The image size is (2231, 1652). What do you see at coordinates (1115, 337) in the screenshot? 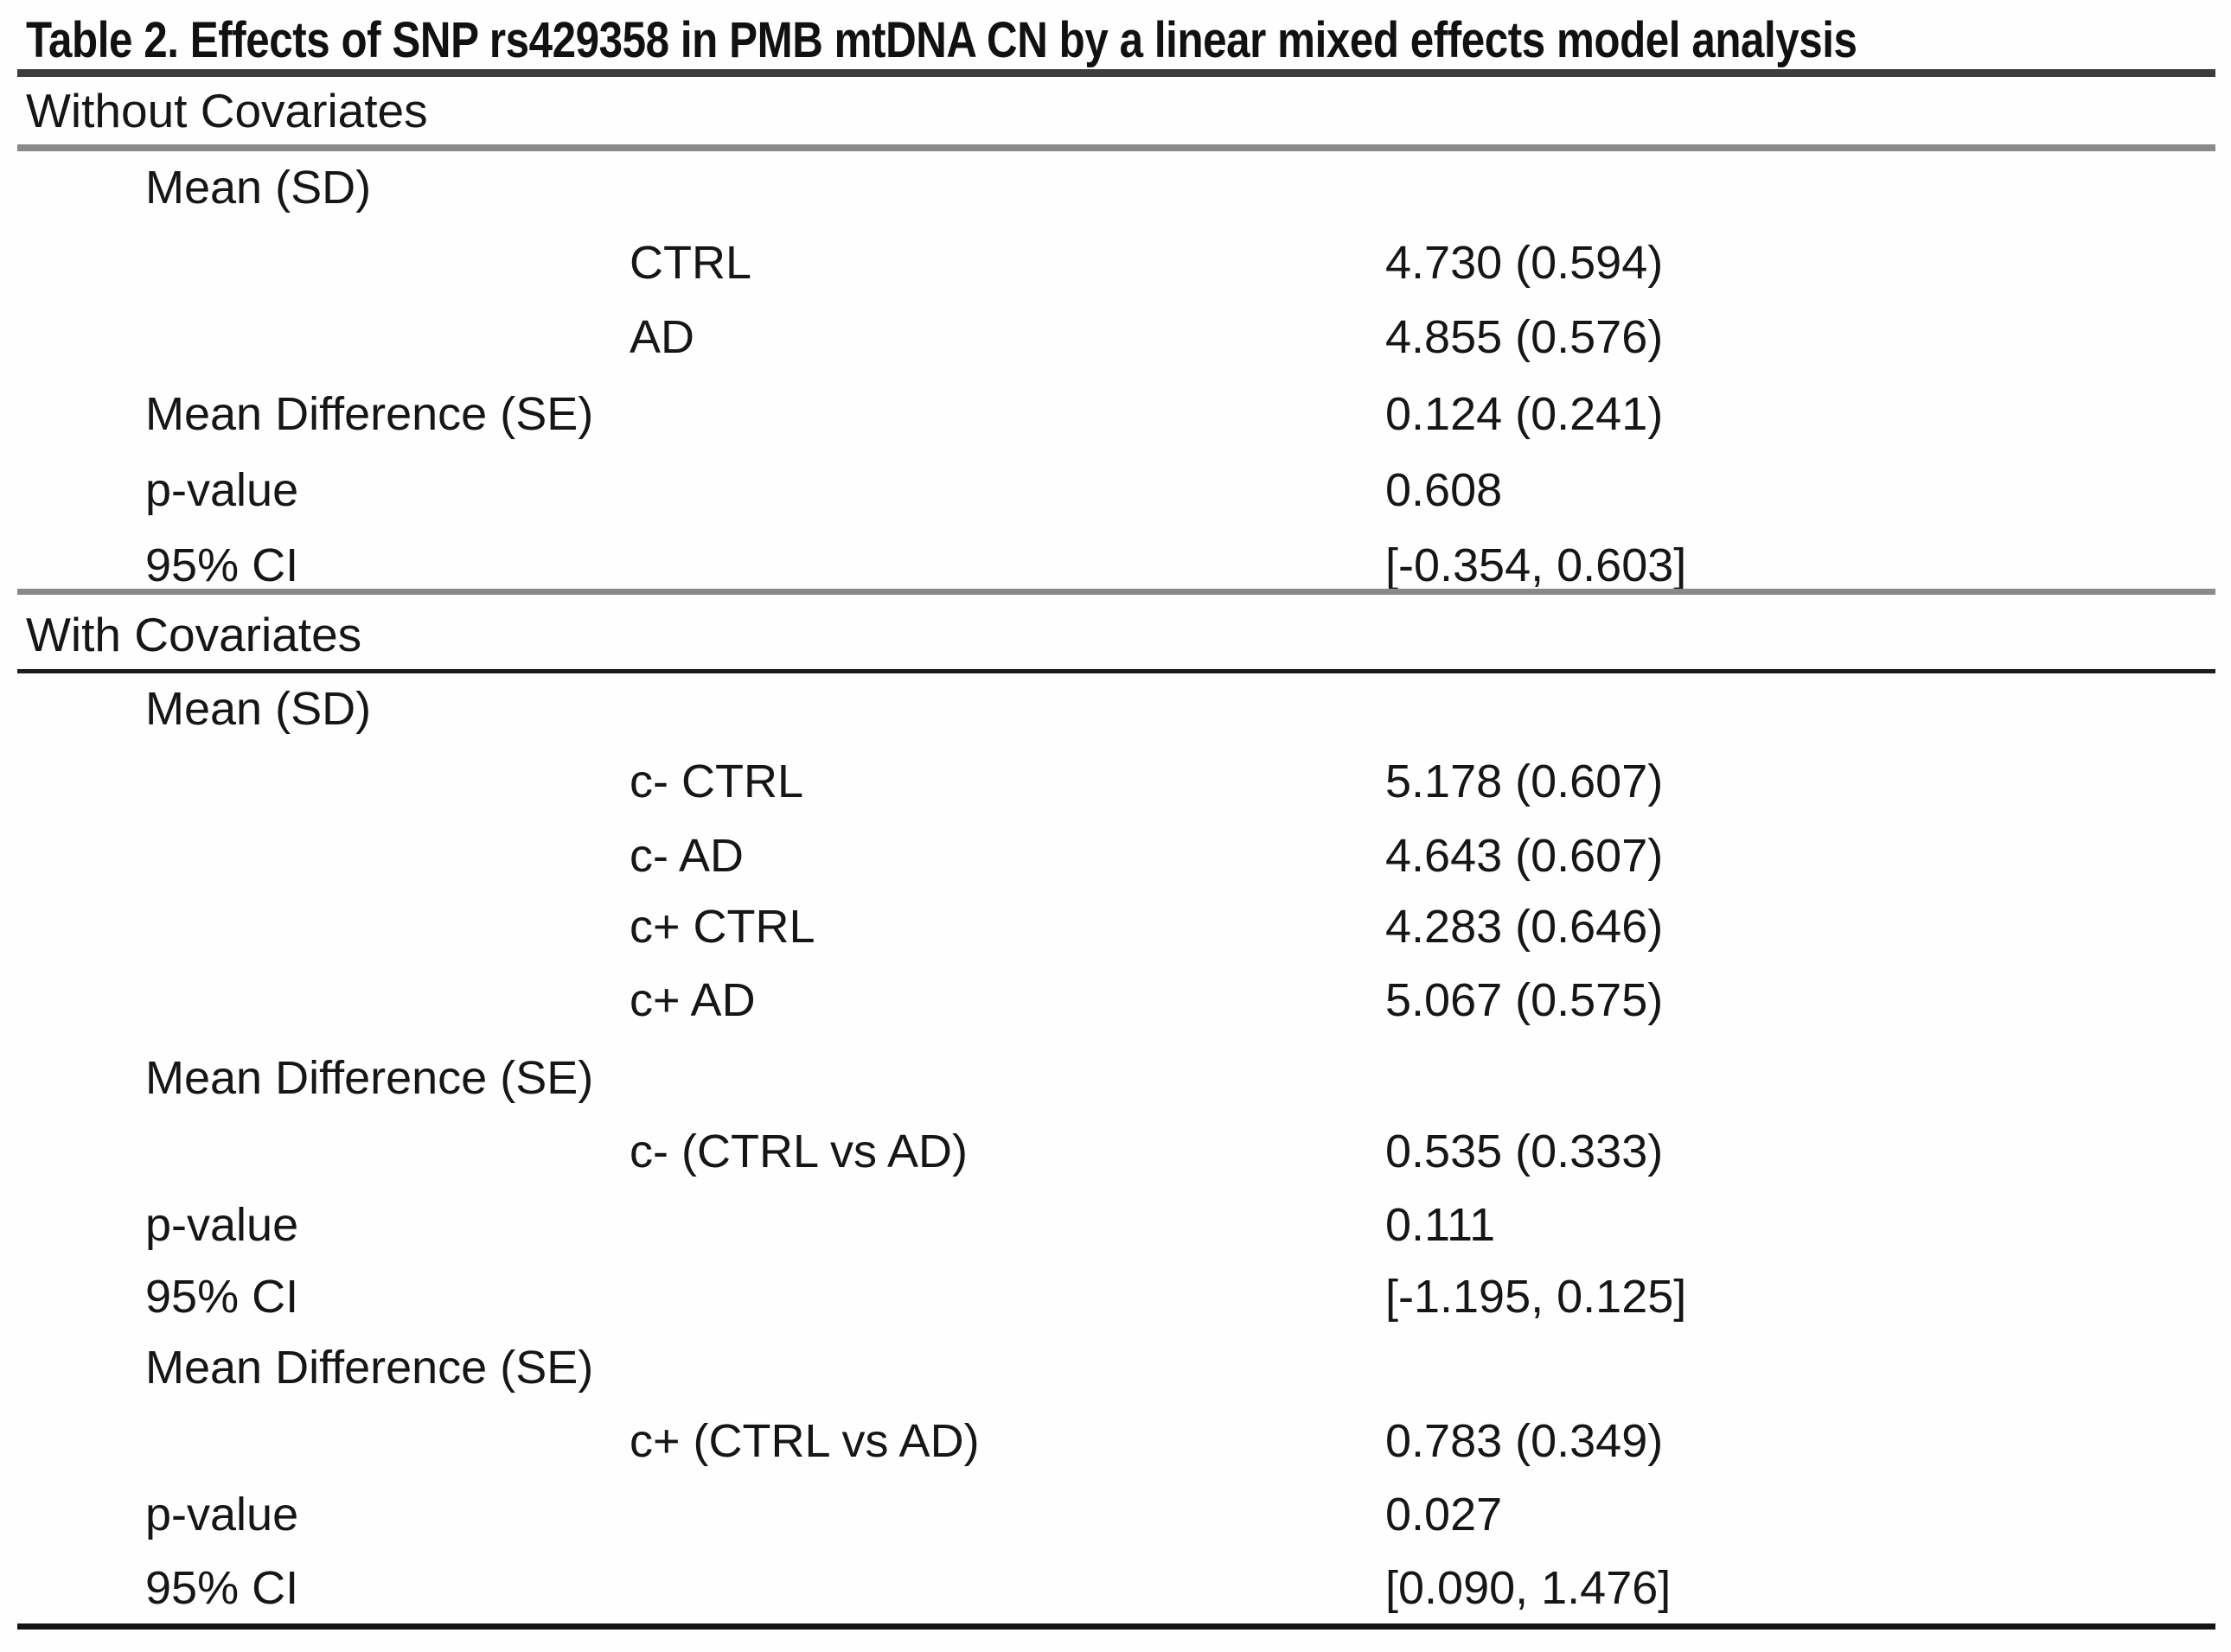
I see `table-row: AD 4.855 (0.576)` at bounding box center [1115, 337].